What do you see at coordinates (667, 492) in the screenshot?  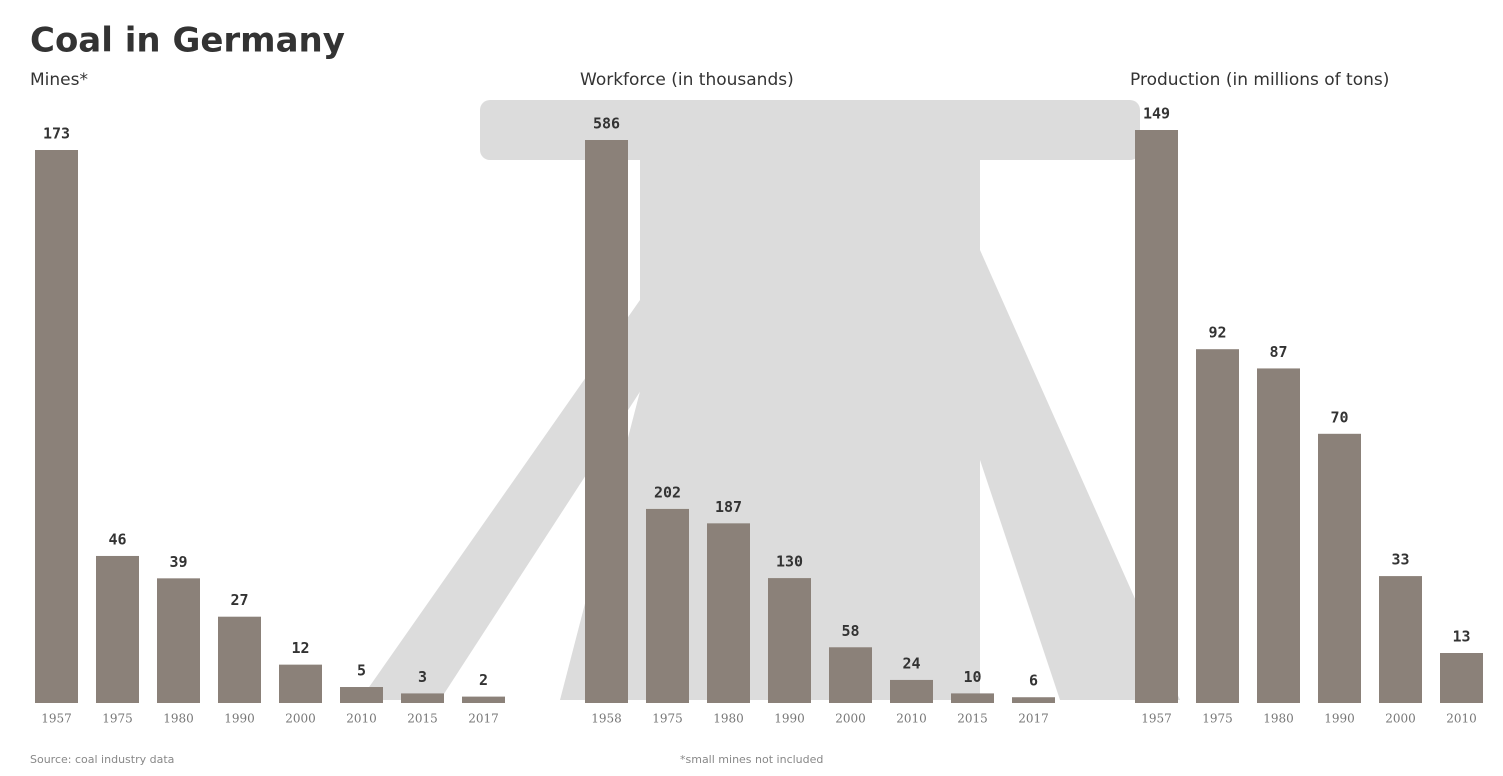 I see `value-label: 202` at bounding box center [667, 492].